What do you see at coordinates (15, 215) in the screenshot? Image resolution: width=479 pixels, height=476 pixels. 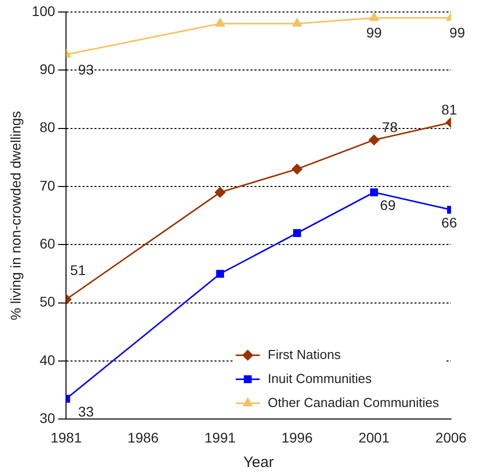 I see `y-axis-title: % living in non-crowded dwellings` at bounding box center [15, 215].